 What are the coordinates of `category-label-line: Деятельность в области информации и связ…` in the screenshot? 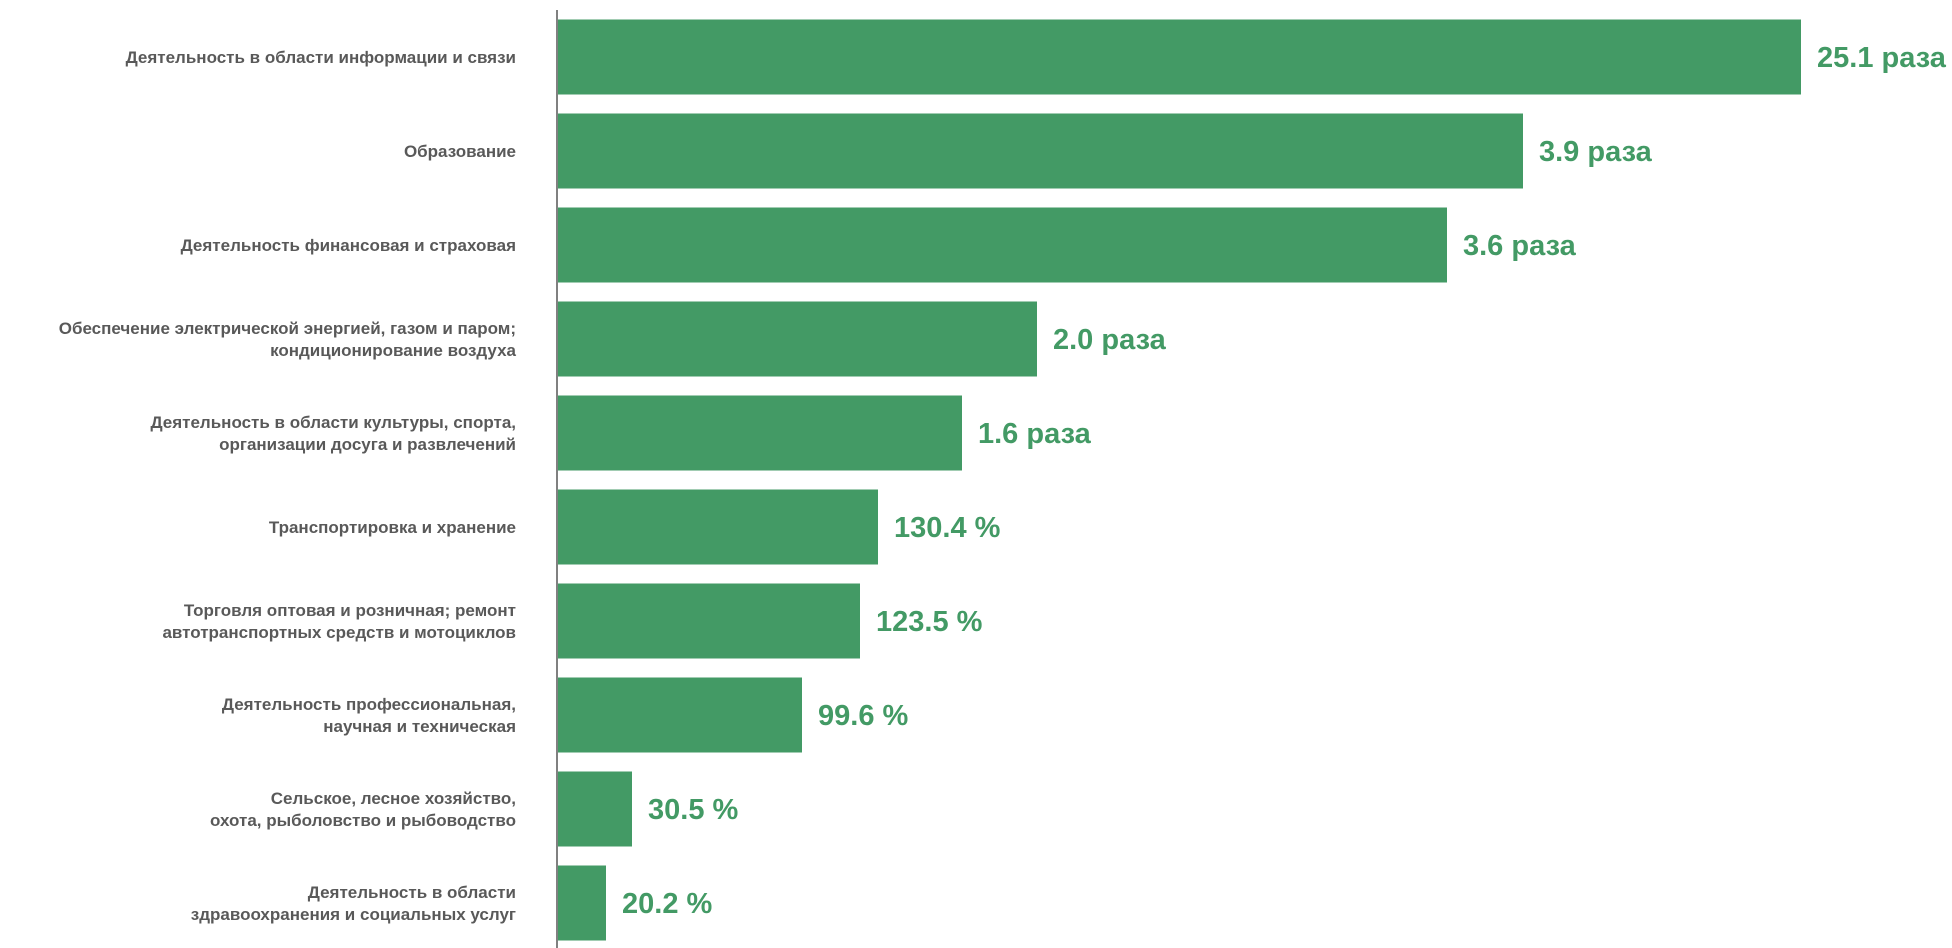 It's located at (321, 57).